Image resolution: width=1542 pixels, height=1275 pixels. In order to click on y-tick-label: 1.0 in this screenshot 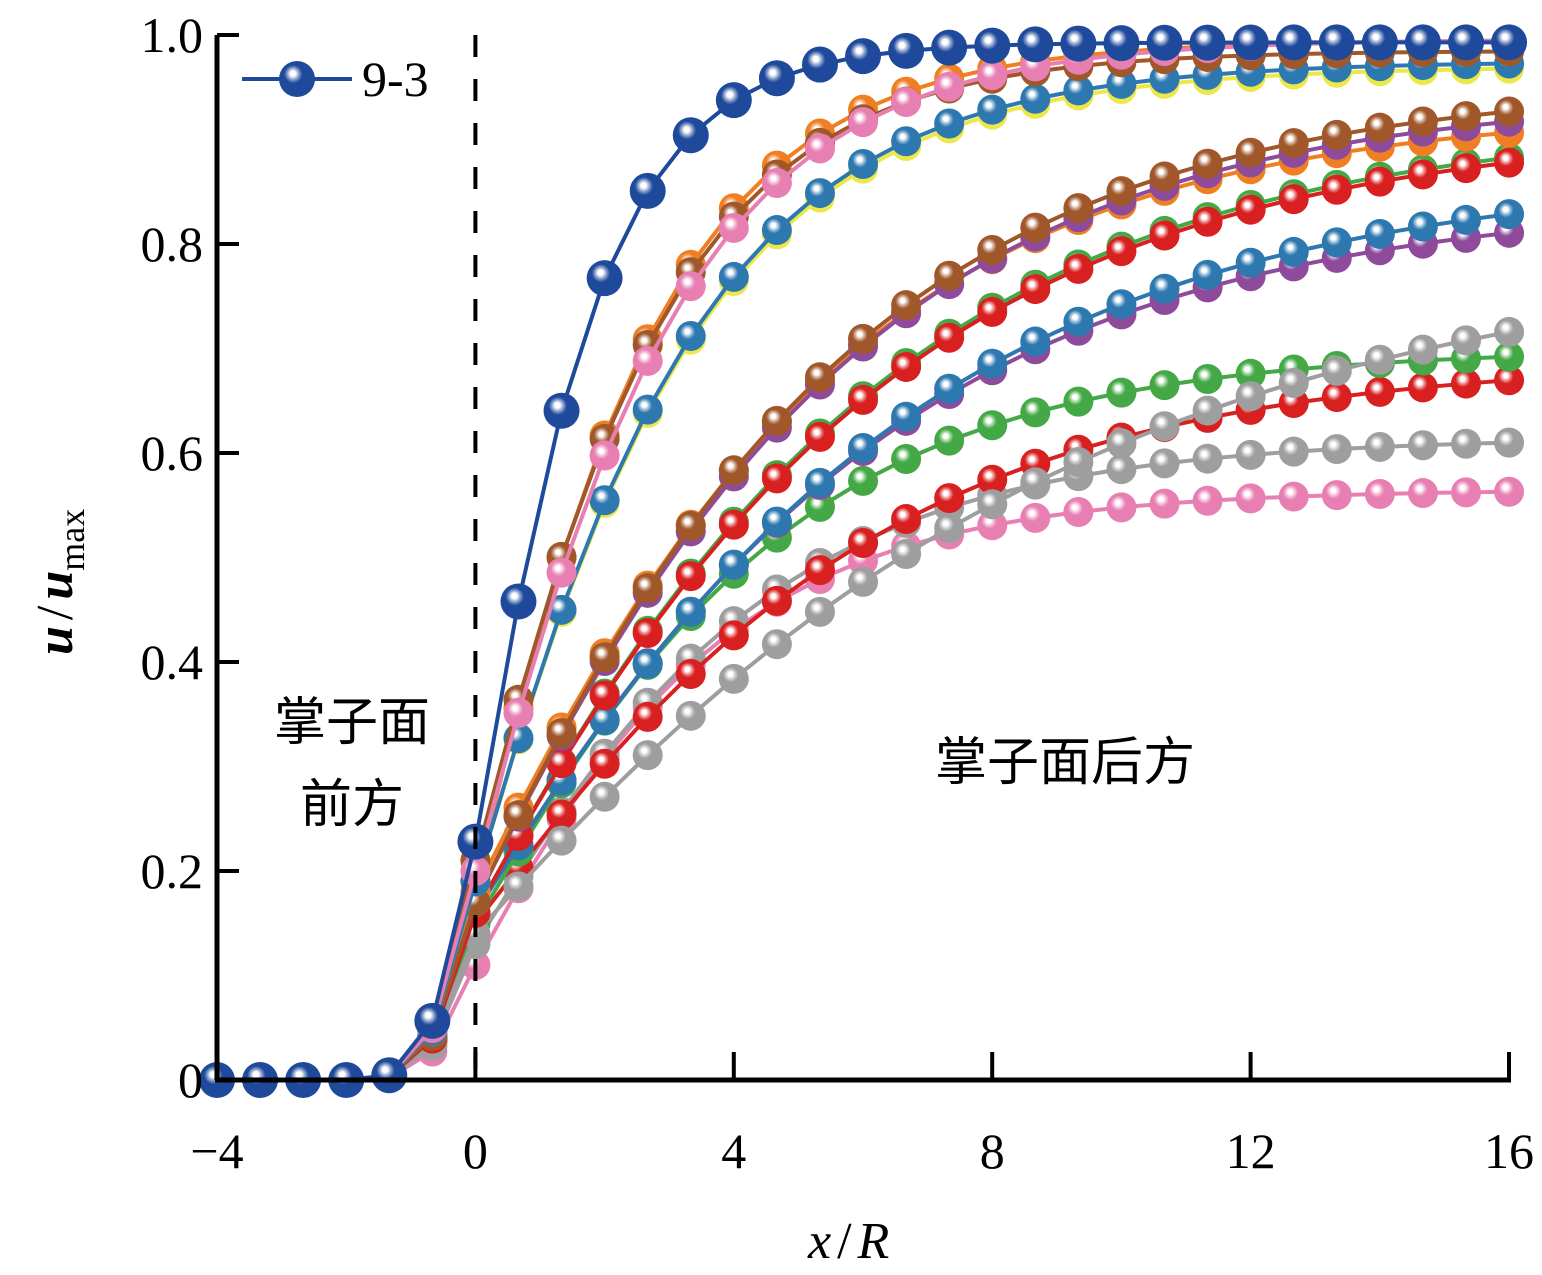, I will do `click(172, 35)`.